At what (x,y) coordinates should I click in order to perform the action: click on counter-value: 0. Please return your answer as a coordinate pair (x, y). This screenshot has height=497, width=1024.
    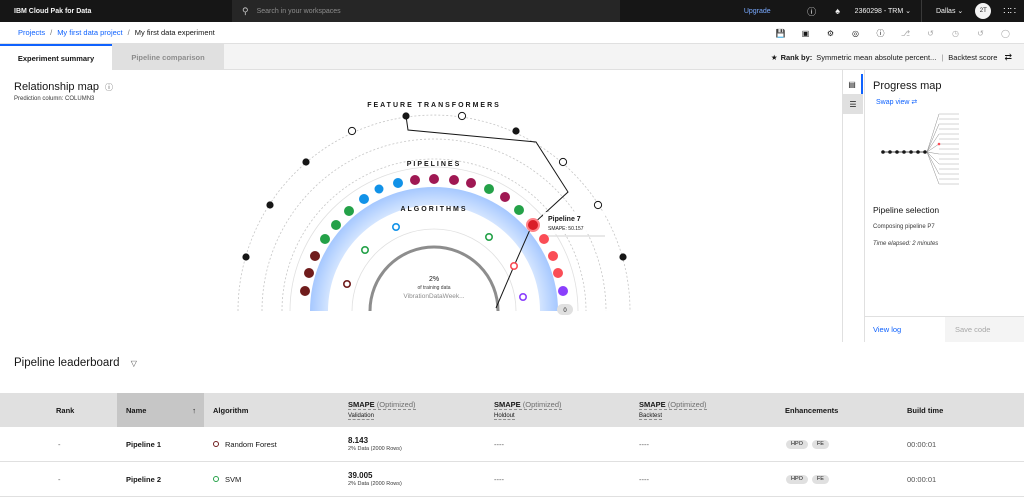
    Looking at the image, I should click on (565, 311).